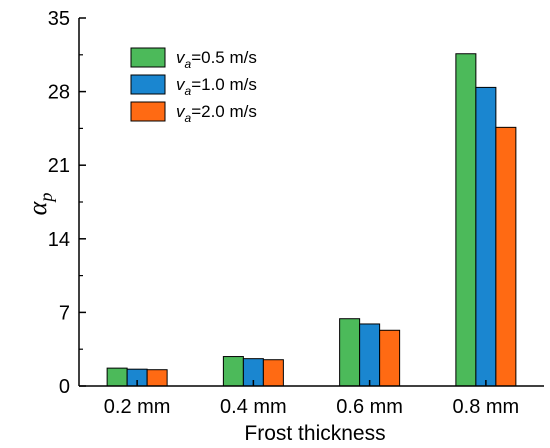  I want to click on y-ticks: 0 7 14 21 28 35, so click(67, 203).